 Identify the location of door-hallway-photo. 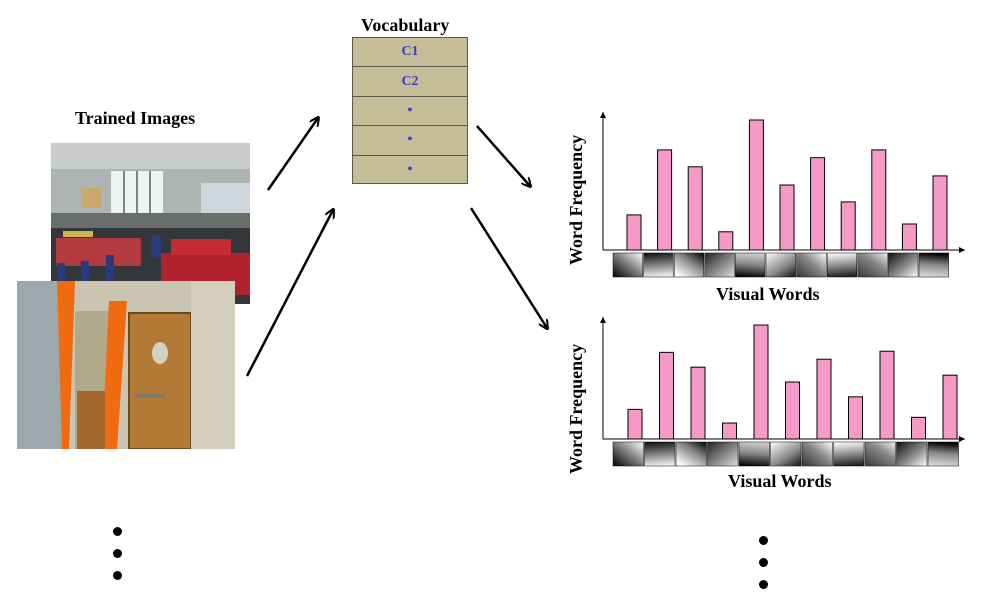
(126, 365).